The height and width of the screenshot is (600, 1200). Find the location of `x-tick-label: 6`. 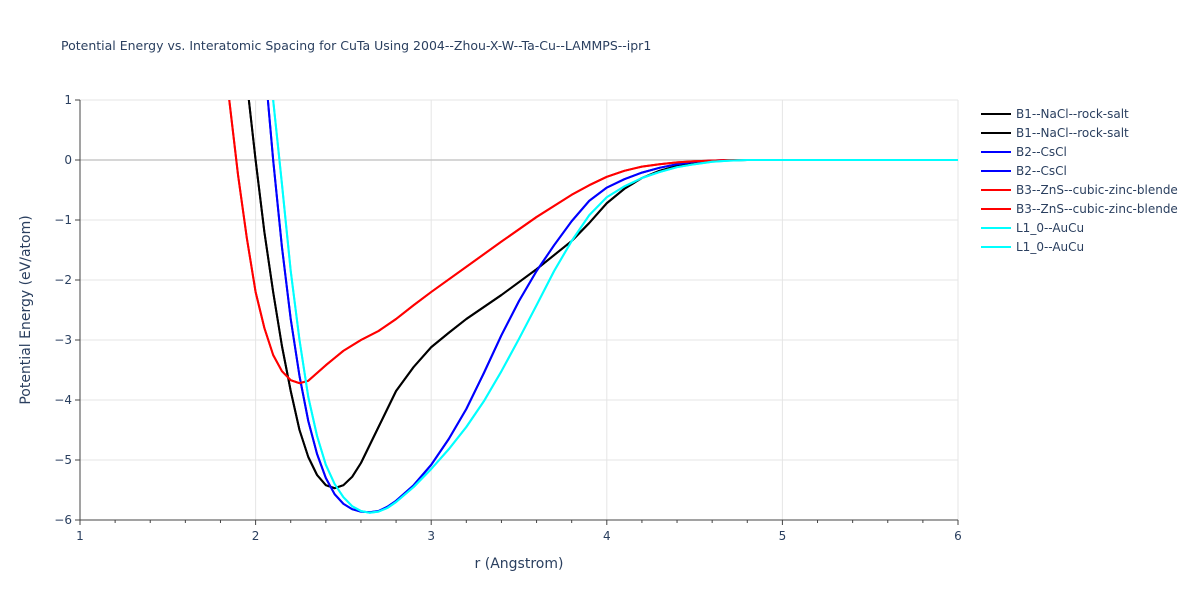

x-tick-label: 6 is located at coordinates (958, 536).